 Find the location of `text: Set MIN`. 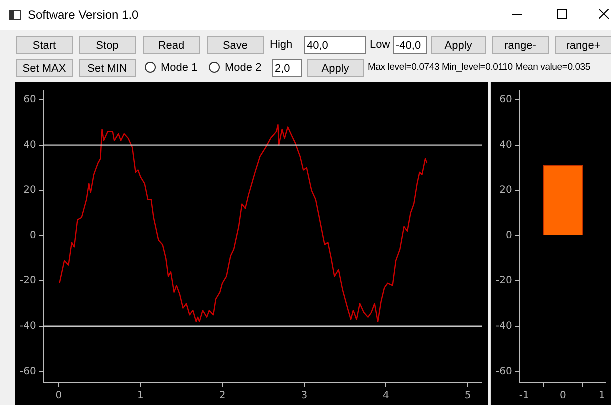

text: Set MIN is located at coordinates (108, 69).